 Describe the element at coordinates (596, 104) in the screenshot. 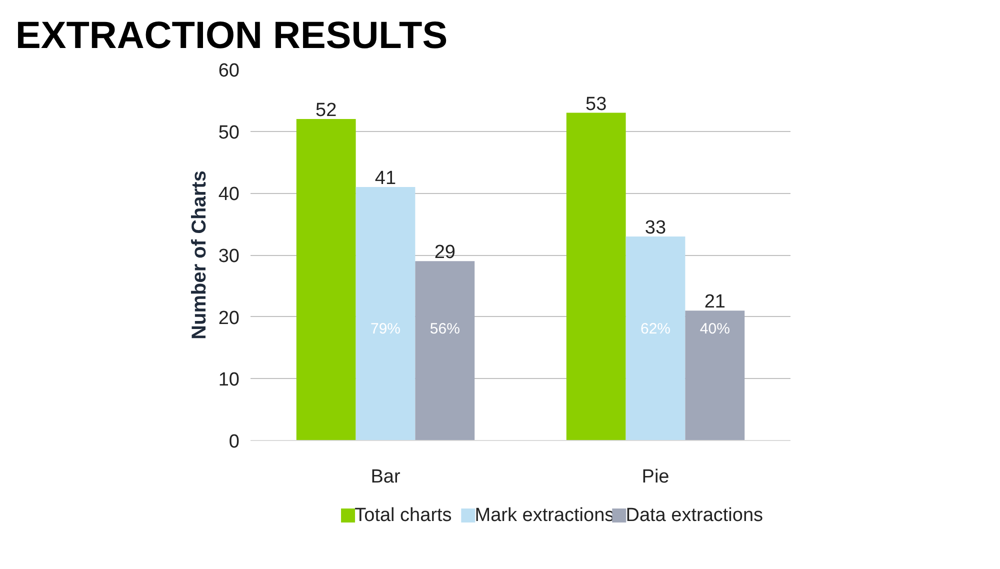

I see `data-label: 53` at that location.